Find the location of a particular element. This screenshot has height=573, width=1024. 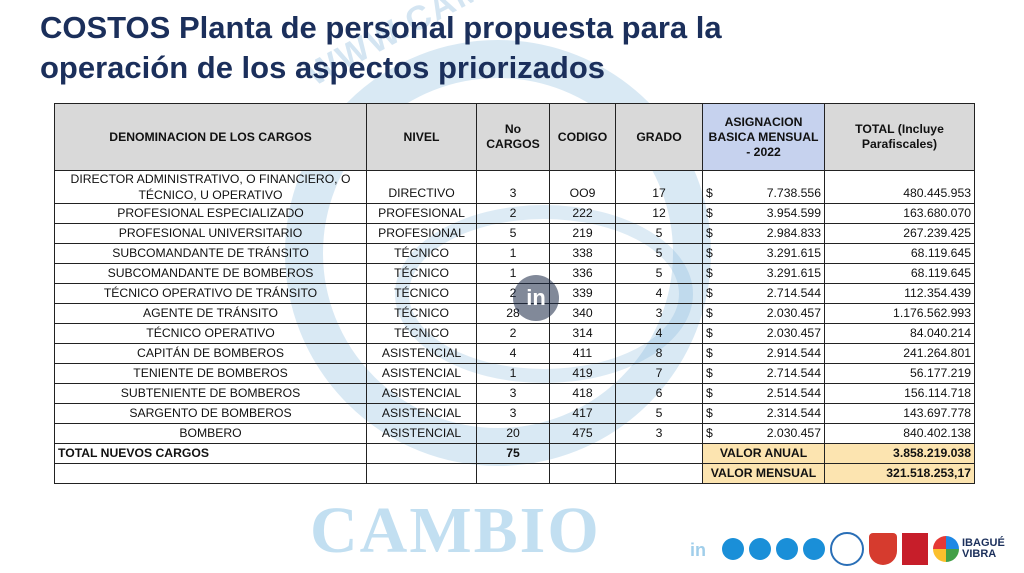

codigo-cell: 340 is located at coordinates (582, 313).